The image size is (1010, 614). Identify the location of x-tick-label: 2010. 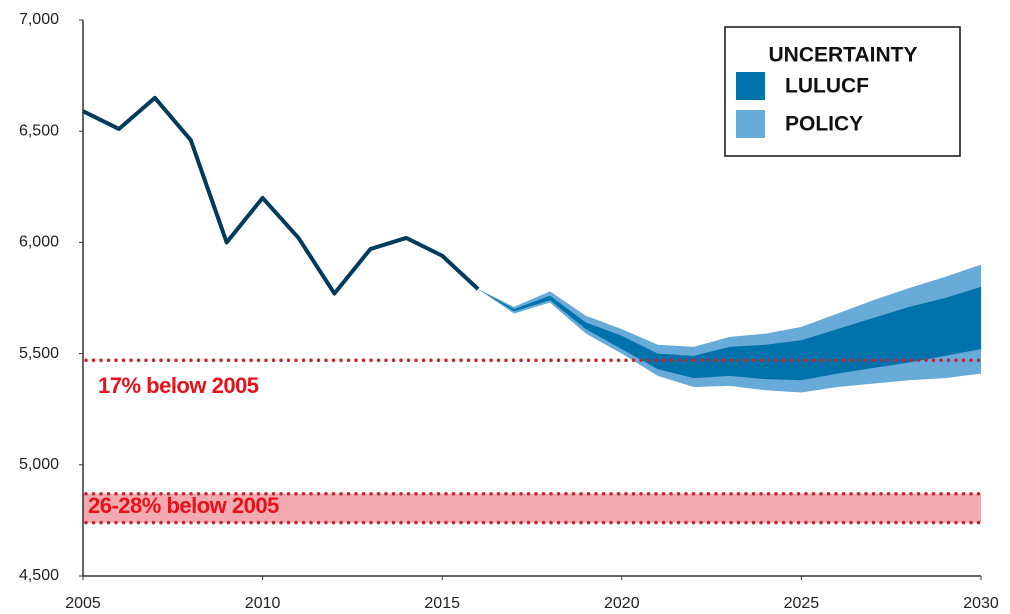
(263, 603).